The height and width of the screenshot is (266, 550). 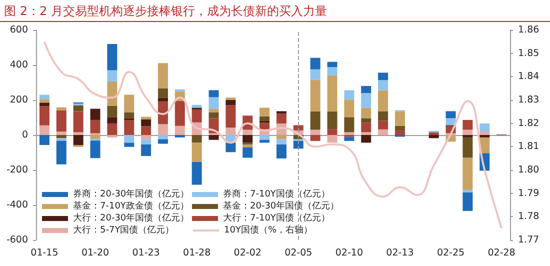 What do you see at coordinates (123, 230) in the screenshot?
I see `legend-label: 大行：5-7Y国债（亿元）` at bounding box center [123, 230].